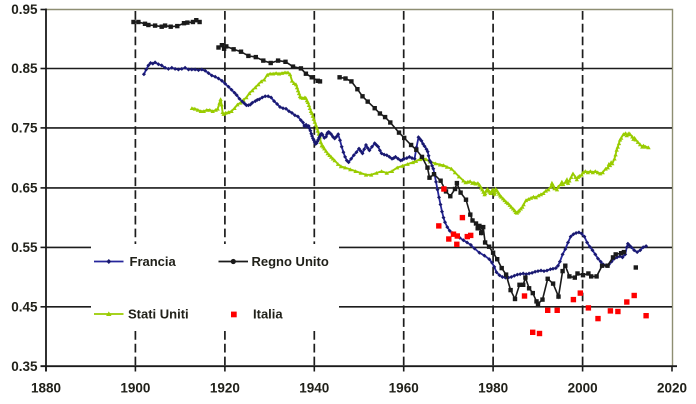 The image size is (696, 404). Describe the element at coordinates (493, 388) in the screenshot. I see `svg-text: 1980` at that location.